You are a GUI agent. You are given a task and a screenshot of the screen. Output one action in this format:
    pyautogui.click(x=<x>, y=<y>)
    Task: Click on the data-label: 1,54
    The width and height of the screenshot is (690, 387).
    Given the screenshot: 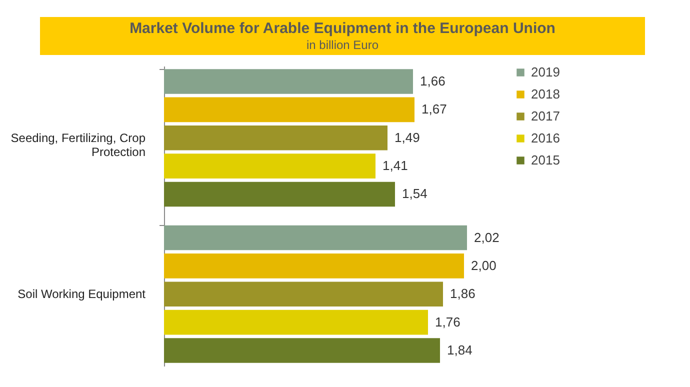 What is the action you would take?
    pyautogui.click(x=415, y=194)
    